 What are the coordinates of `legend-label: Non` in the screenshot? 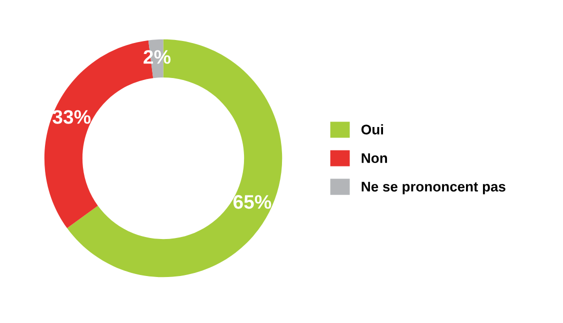 It's located at (374, 158).